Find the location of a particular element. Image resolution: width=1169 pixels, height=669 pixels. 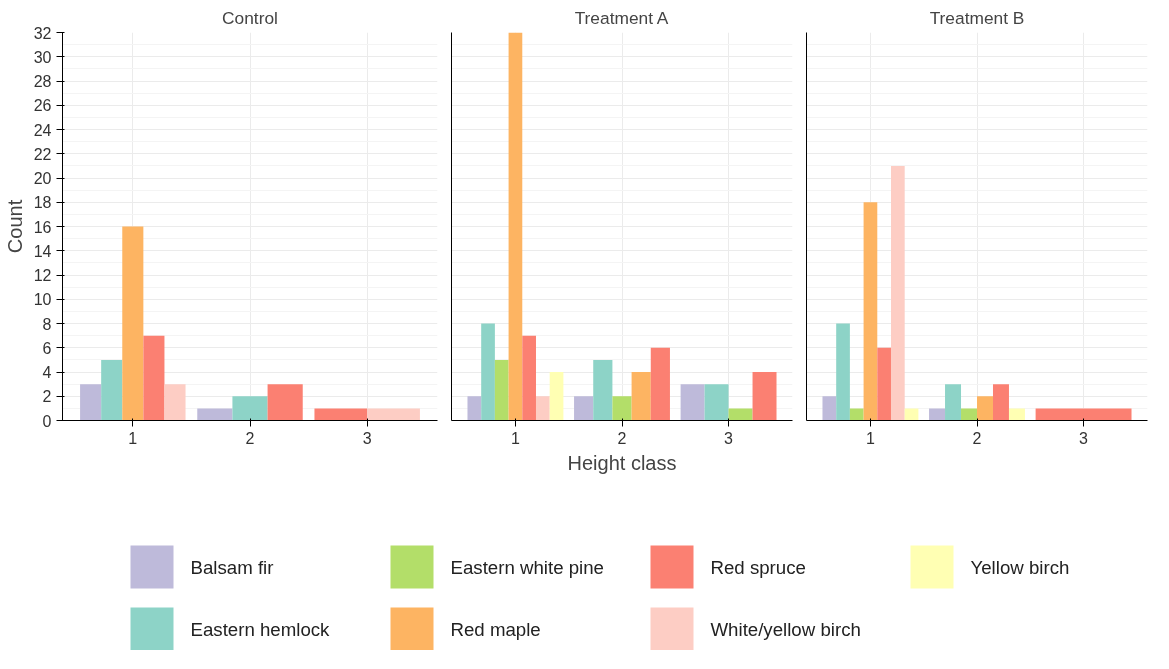

y-tick-label: 10 is located at coordinates (42, 300).